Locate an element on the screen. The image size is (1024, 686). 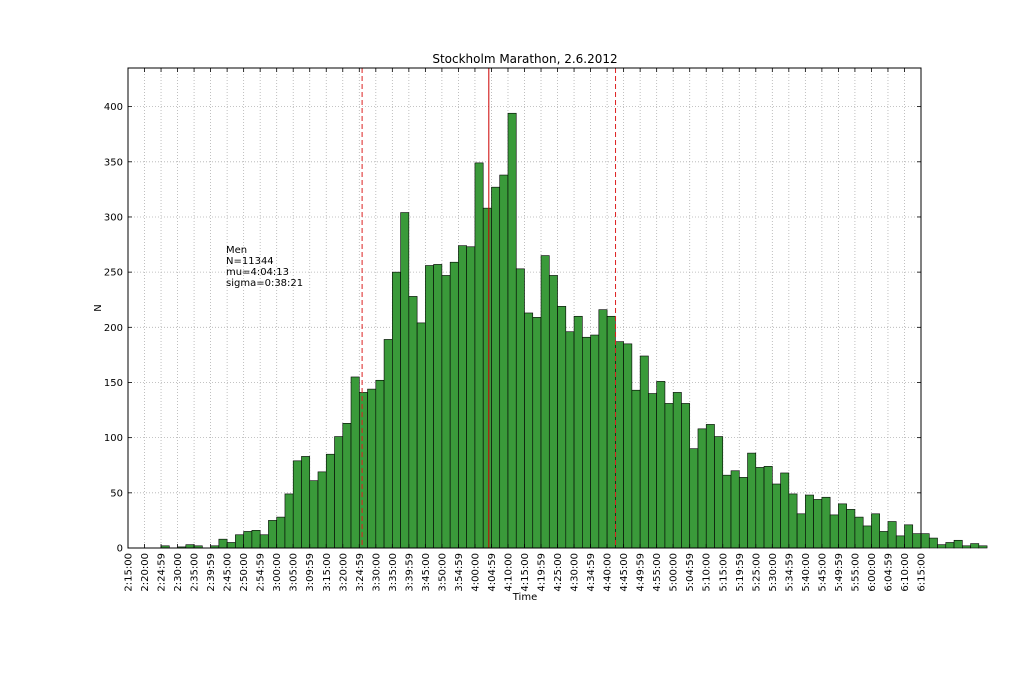
x-tick-label: 4:34:59 is located at coordinates (591, 572).